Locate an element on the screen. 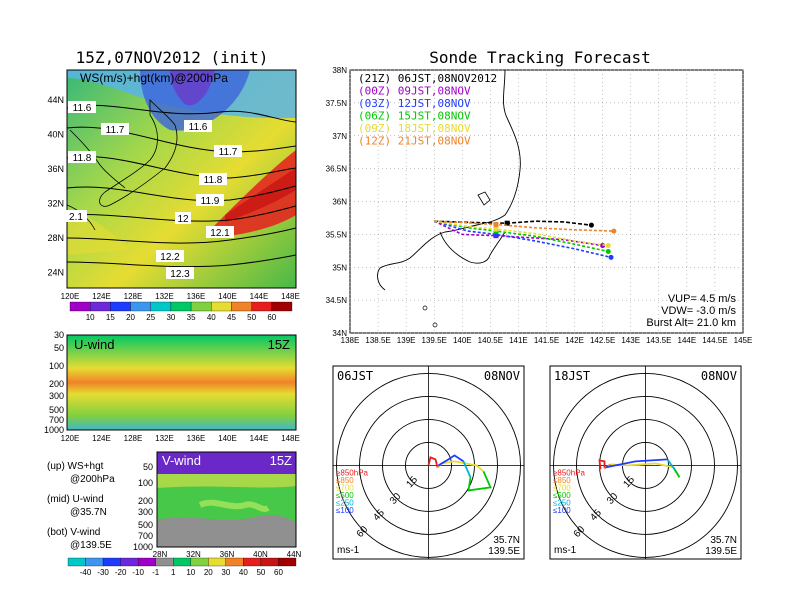 The image size is (792, 612). track-xtick: 140E is located at coordinates (462, 340).